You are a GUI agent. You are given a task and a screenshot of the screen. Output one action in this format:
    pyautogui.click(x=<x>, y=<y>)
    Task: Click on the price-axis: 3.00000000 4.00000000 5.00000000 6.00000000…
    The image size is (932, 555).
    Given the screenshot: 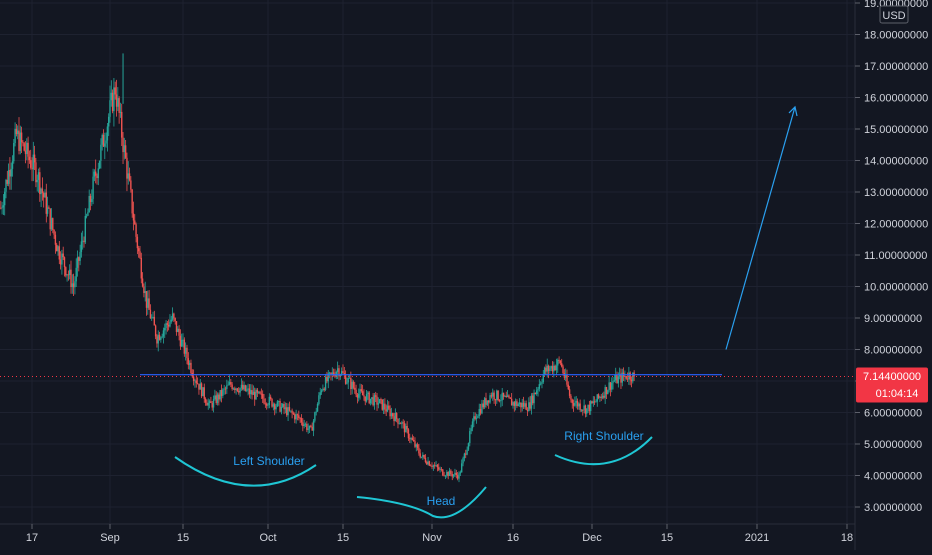 What is the action you would take?
    pyautogui.click(x=891, y=275)
    